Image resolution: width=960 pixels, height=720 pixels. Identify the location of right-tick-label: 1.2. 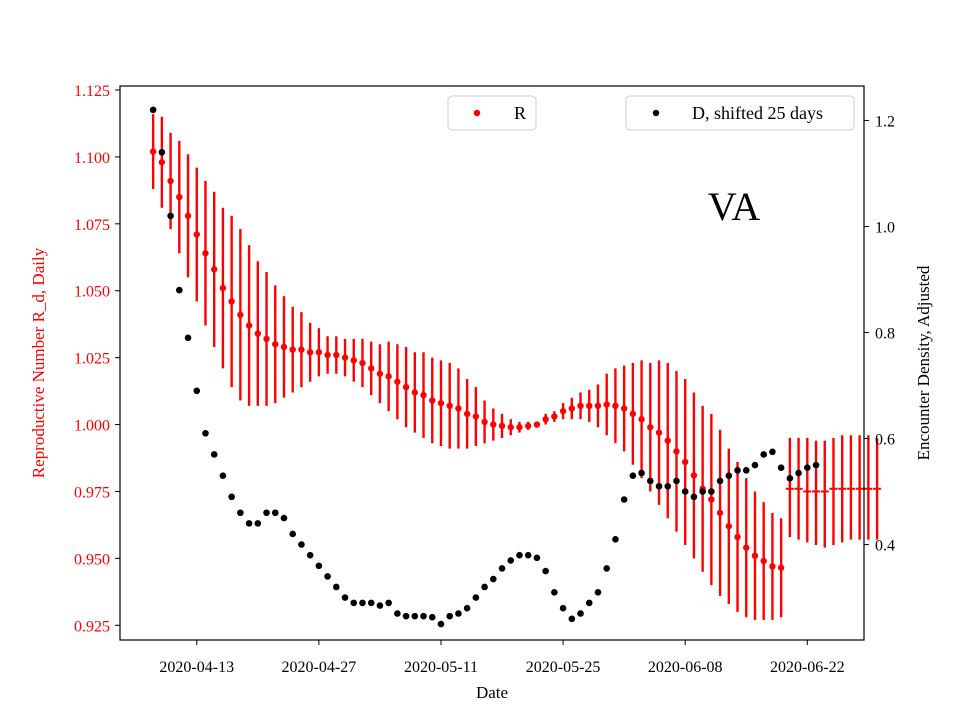
(885, 121).